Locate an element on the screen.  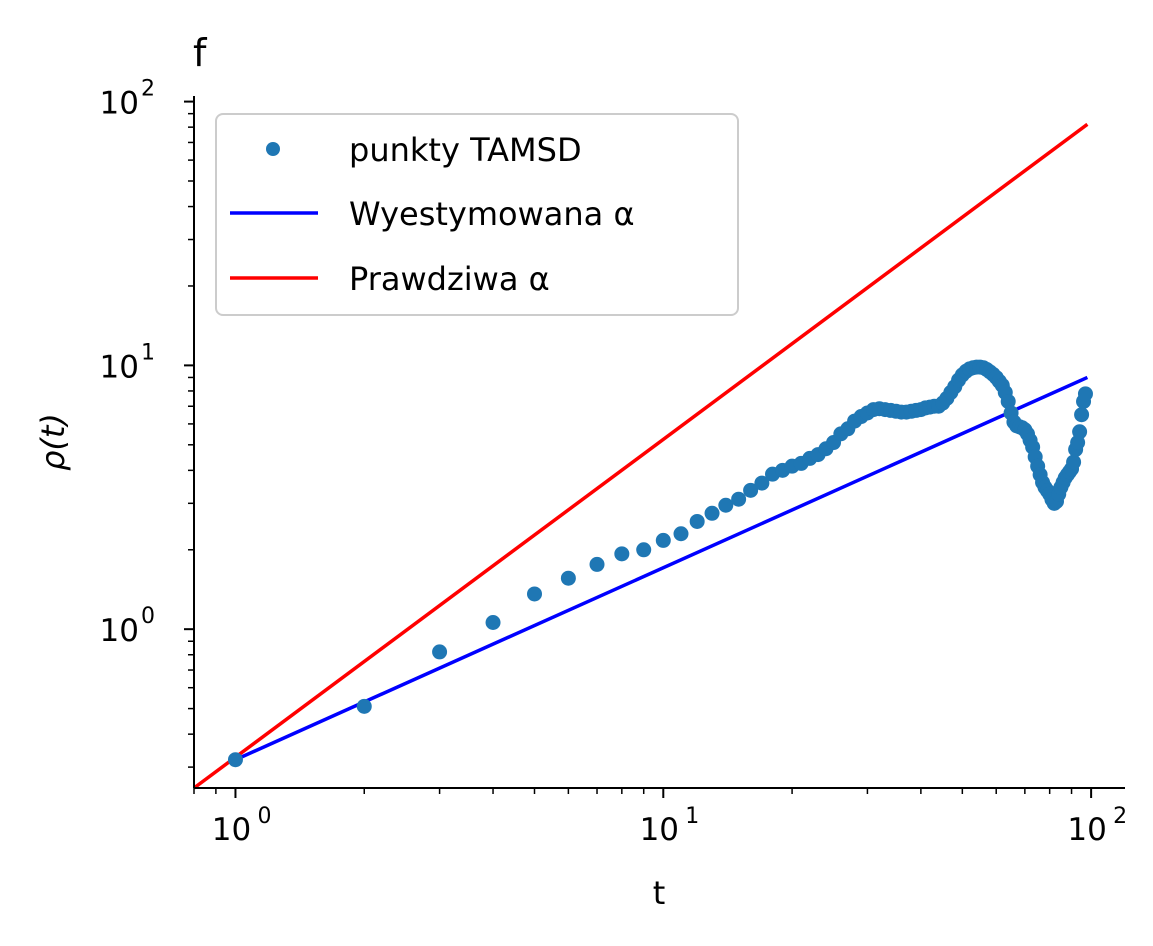
y-tick-exponent: 0 is located at coordinates (148, 616).